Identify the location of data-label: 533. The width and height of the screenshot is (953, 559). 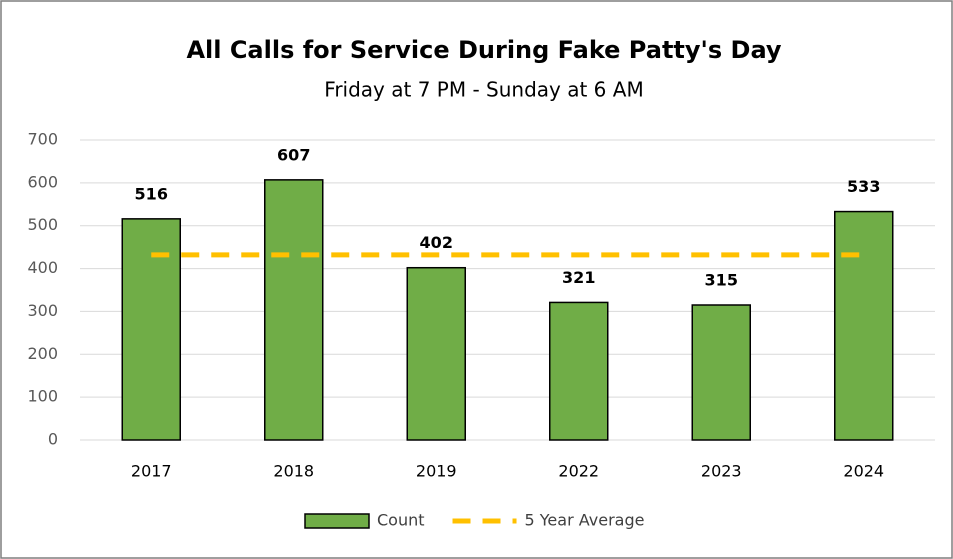
(863, 186).